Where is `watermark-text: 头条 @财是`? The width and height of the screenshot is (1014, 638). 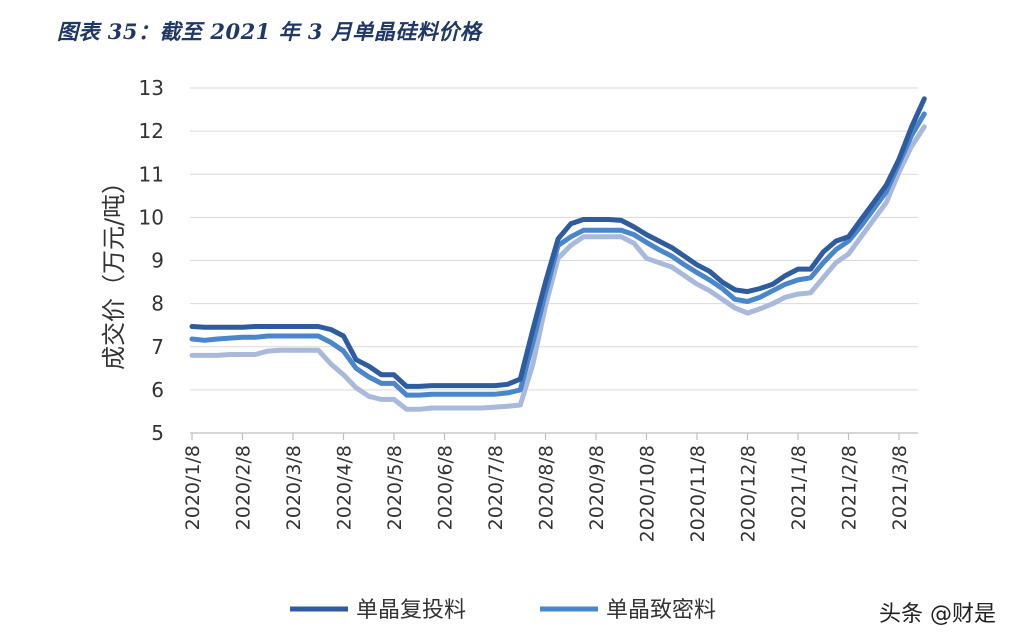
watermark-text: 头条 @财是 is located at coordinates (937, 614).